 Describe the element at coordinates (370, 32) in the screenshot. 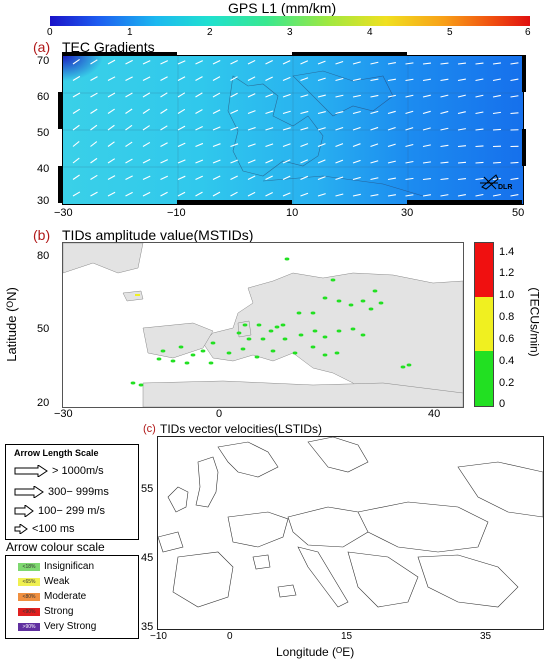

I see `colorbar-tick: 4` at that location.